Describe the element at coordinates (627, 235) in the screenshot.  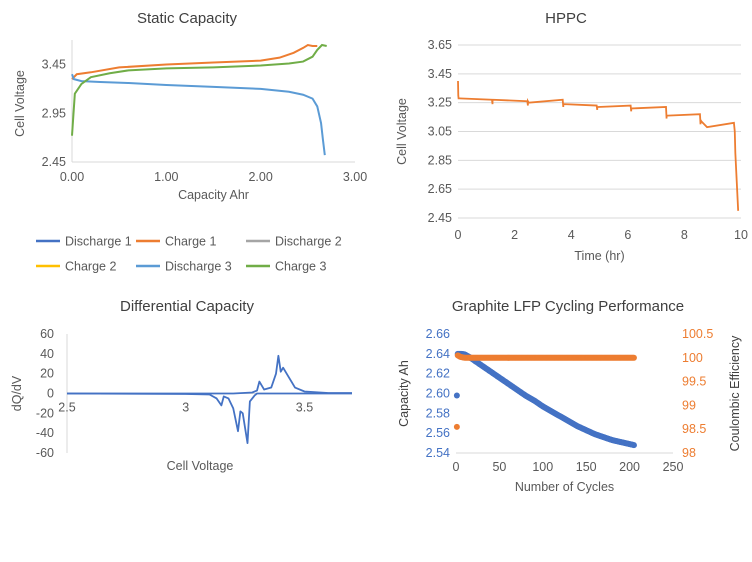
I see `x-tick-label: 6` at that location.